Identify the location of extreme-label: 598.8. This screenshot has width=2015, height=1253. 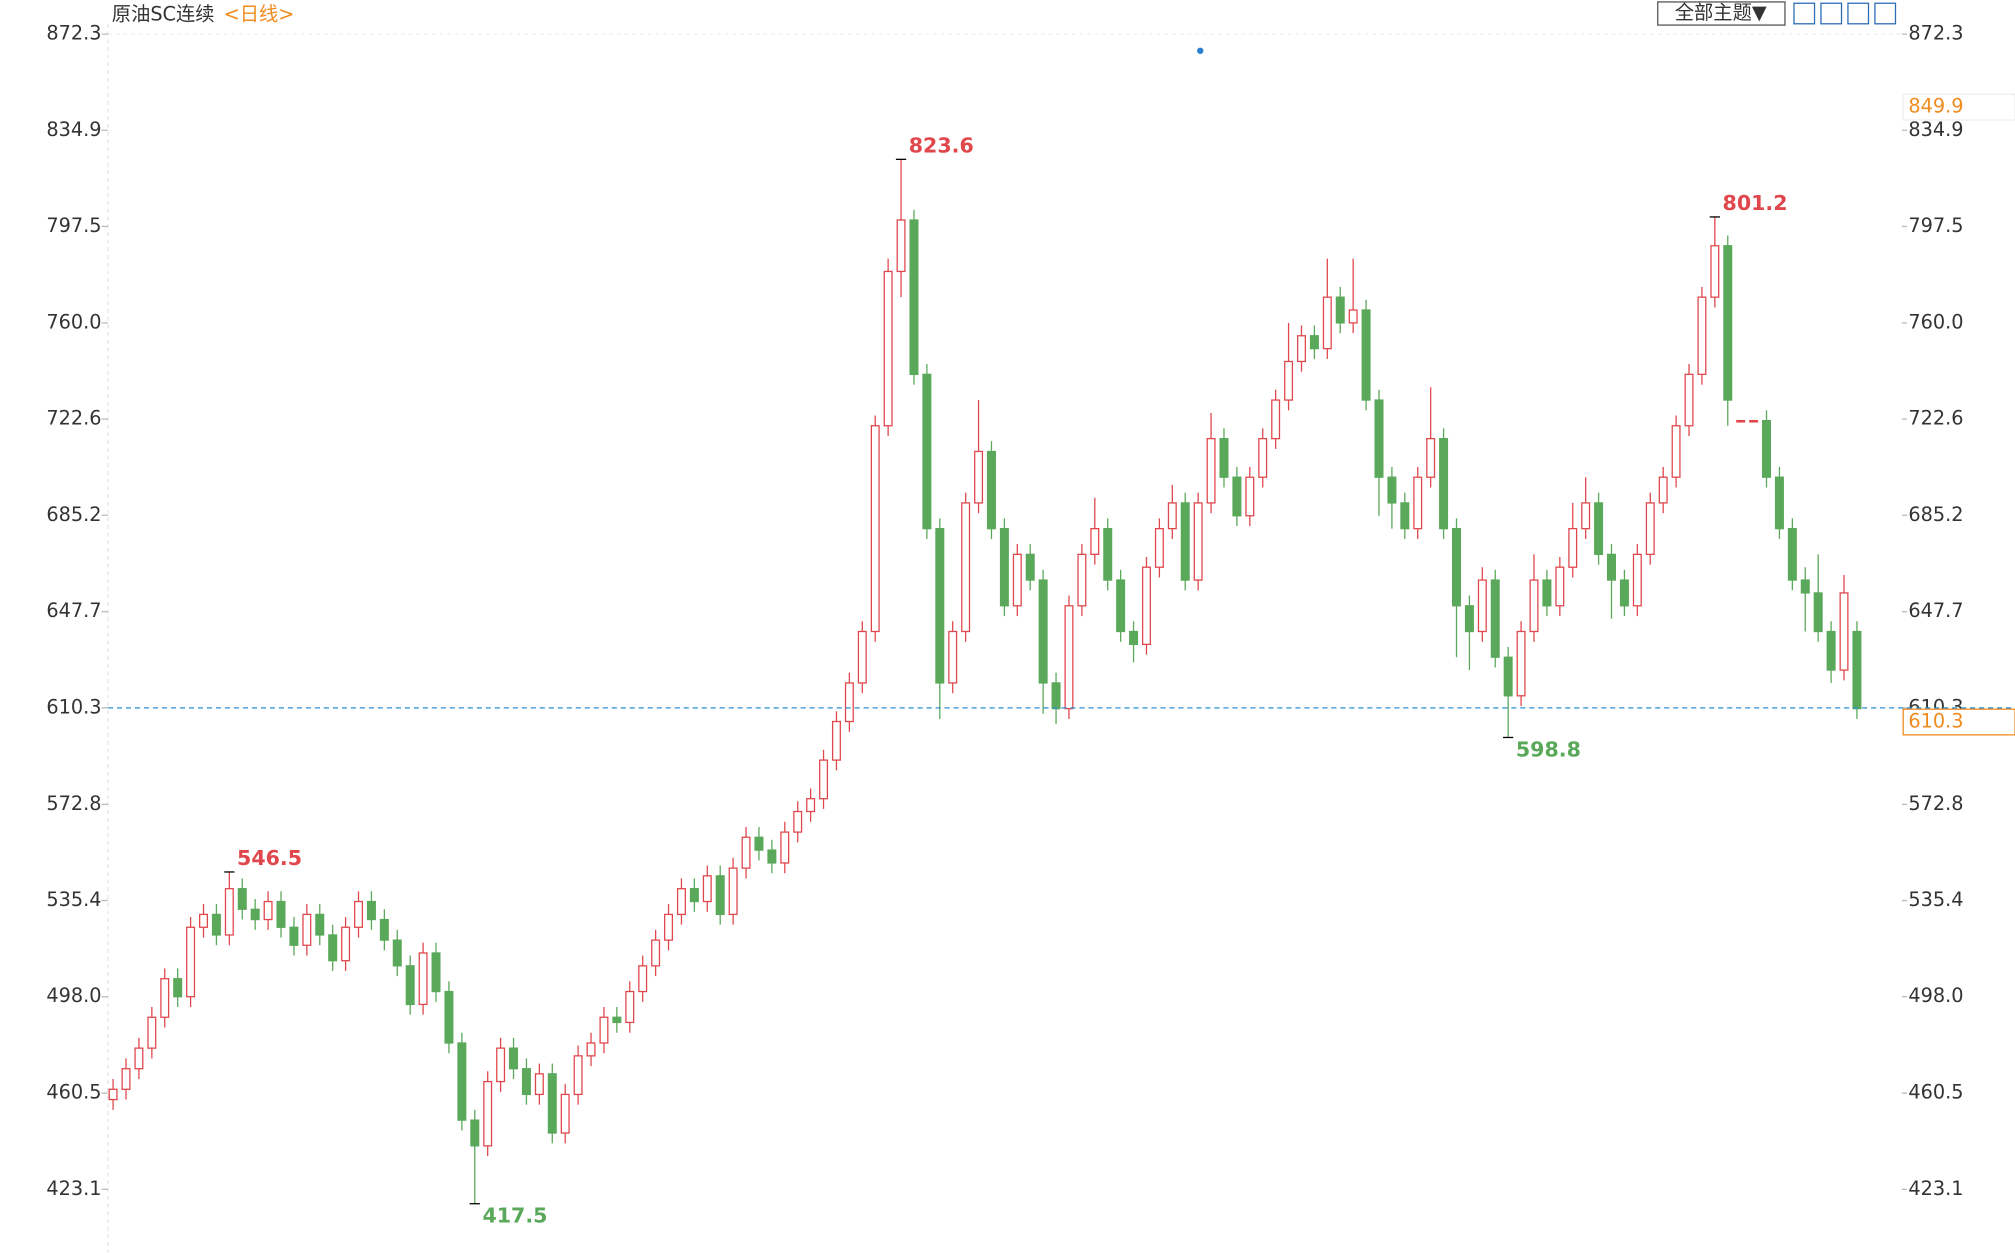
(1548, 749).